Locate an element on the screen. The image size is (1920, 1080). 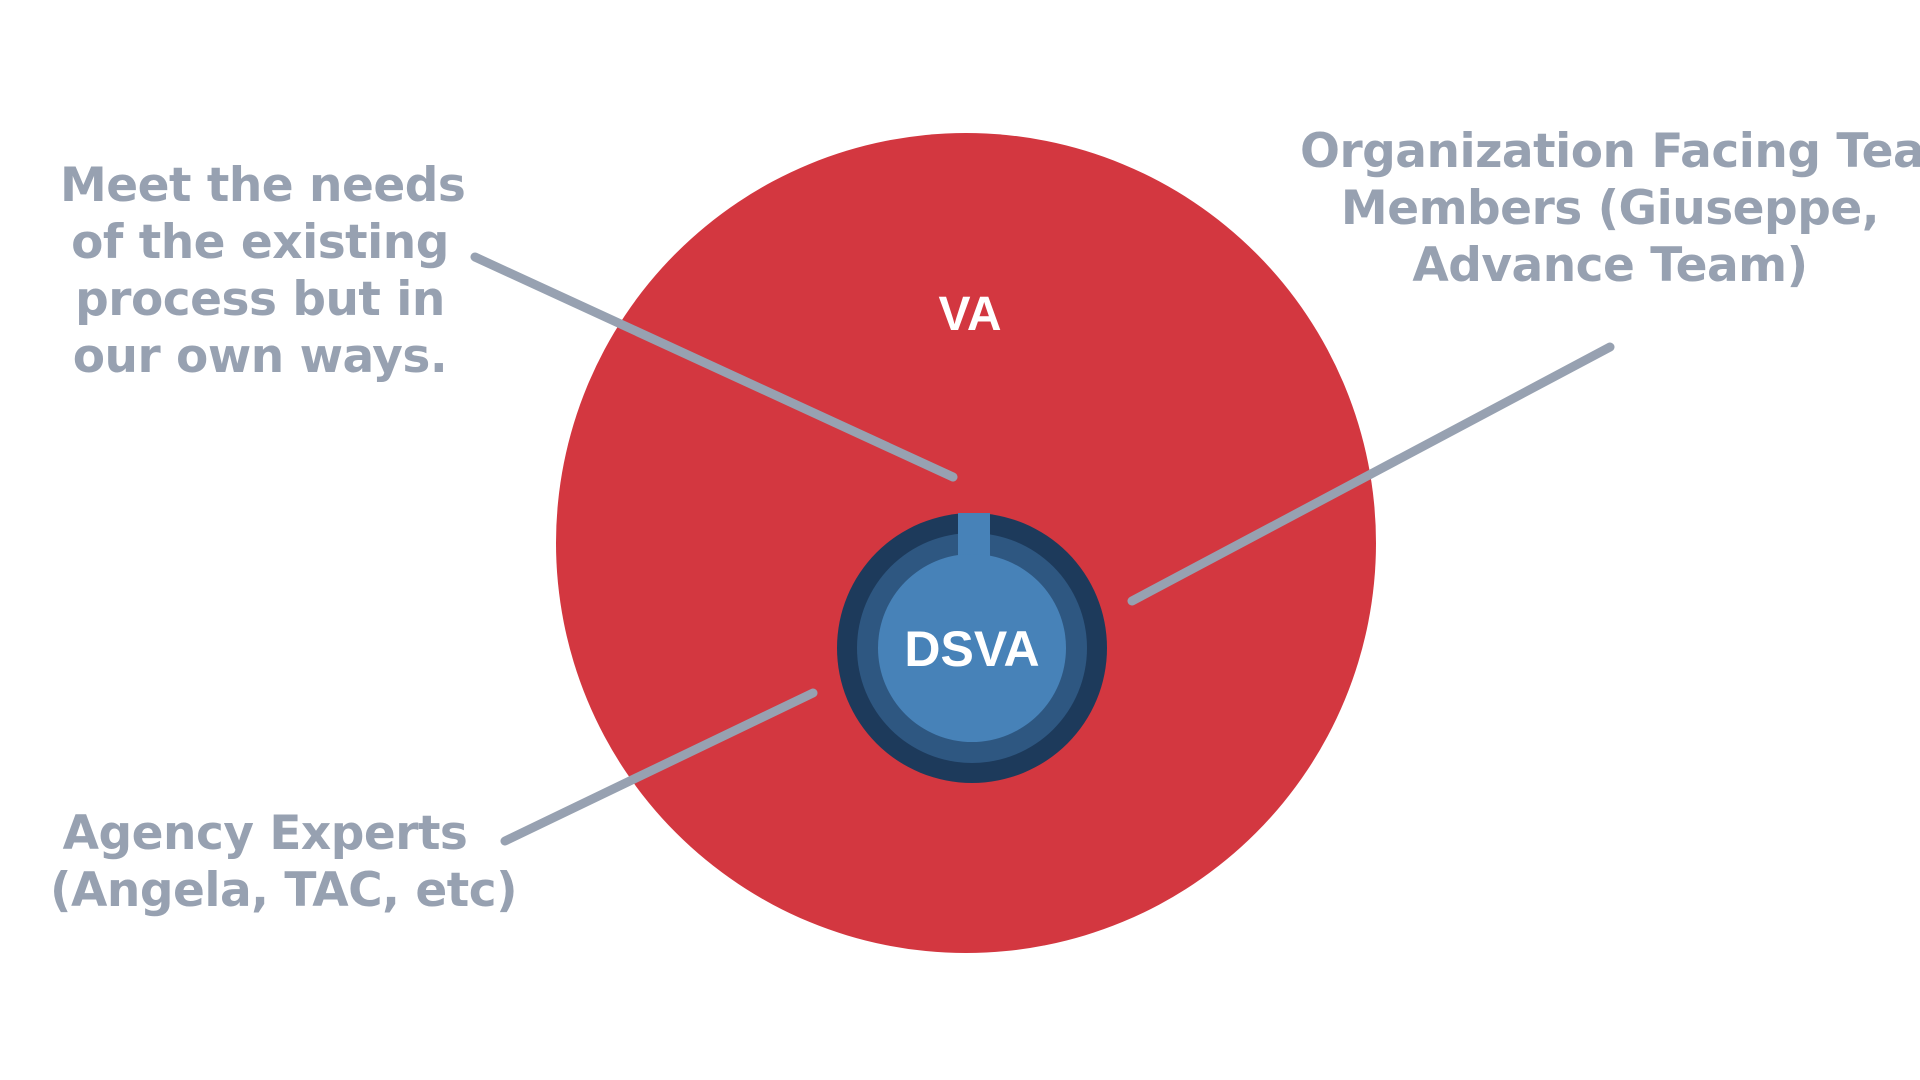
annotation-agency-experts: Agency Experts (Angela, TAC, etc) is located at coordinates (284, 862).